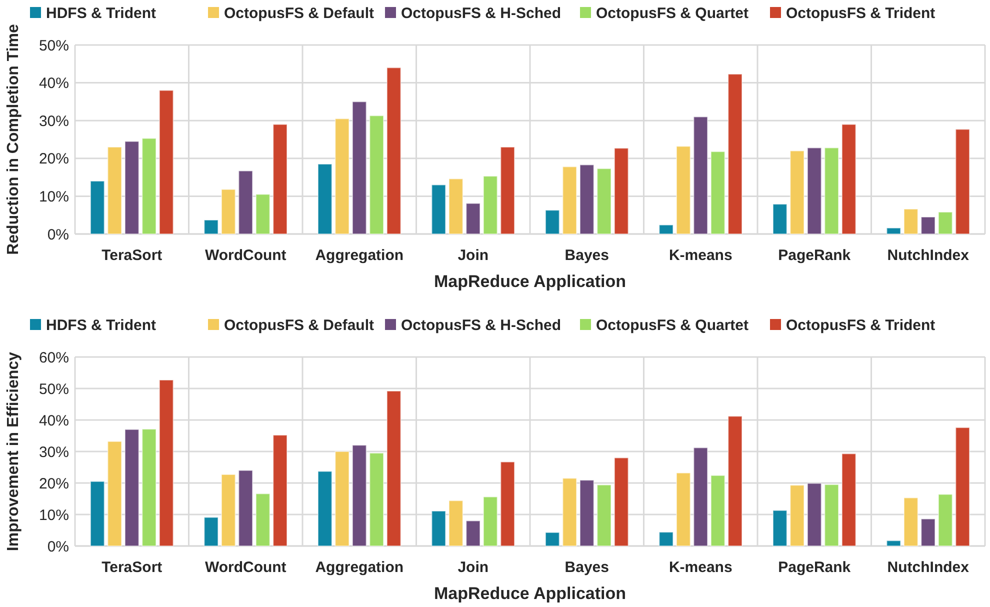 Image resolution: width=990 pixels, height=607 pixels. What do you see at coordinates (53, 357) in the screenshot?
I see `y-tick-label: 60%` at bounding box center [53, 357].